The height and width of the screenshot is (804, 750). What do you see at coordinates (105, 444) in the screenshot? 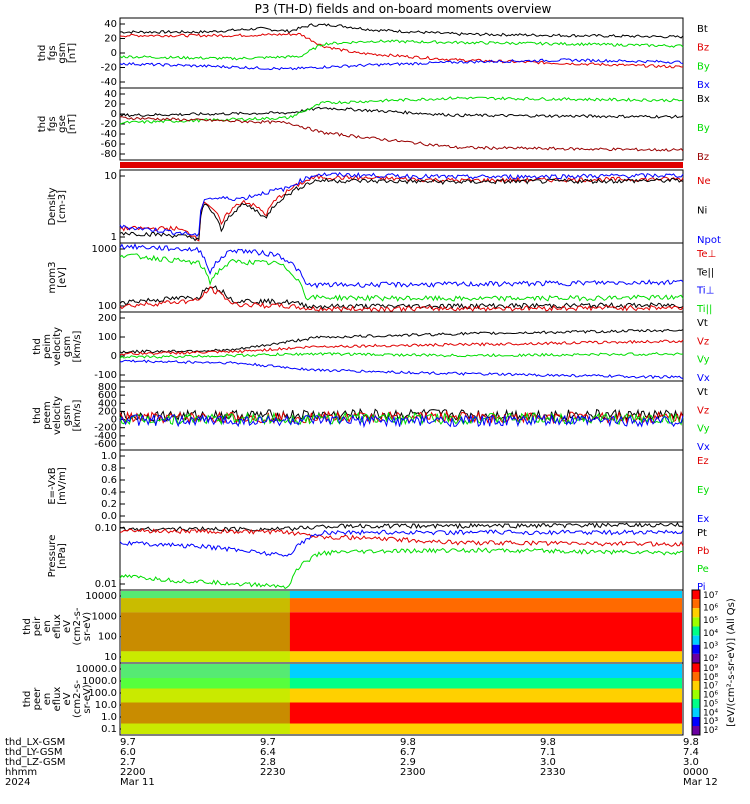
I see `ytick-label: -600` at bounding box center [105, 444].